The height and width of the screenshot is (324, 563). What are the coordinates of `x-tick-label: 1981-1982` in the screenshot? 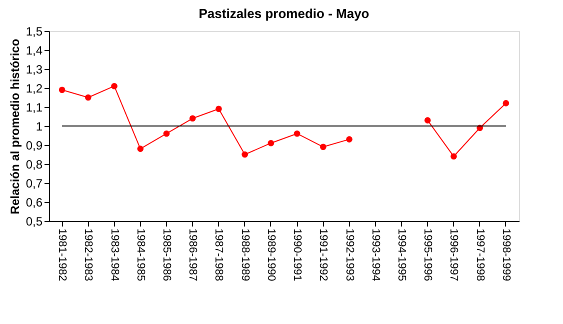 It's located at (62, 255).